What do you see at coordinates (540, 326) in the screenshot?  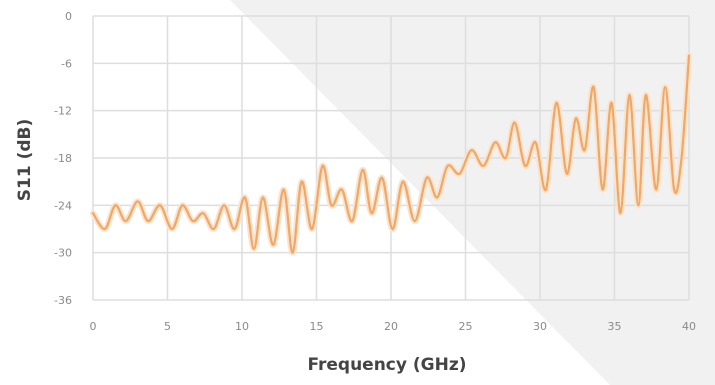 I see `x-tick-label: 30` at bounding box center [540, 326].